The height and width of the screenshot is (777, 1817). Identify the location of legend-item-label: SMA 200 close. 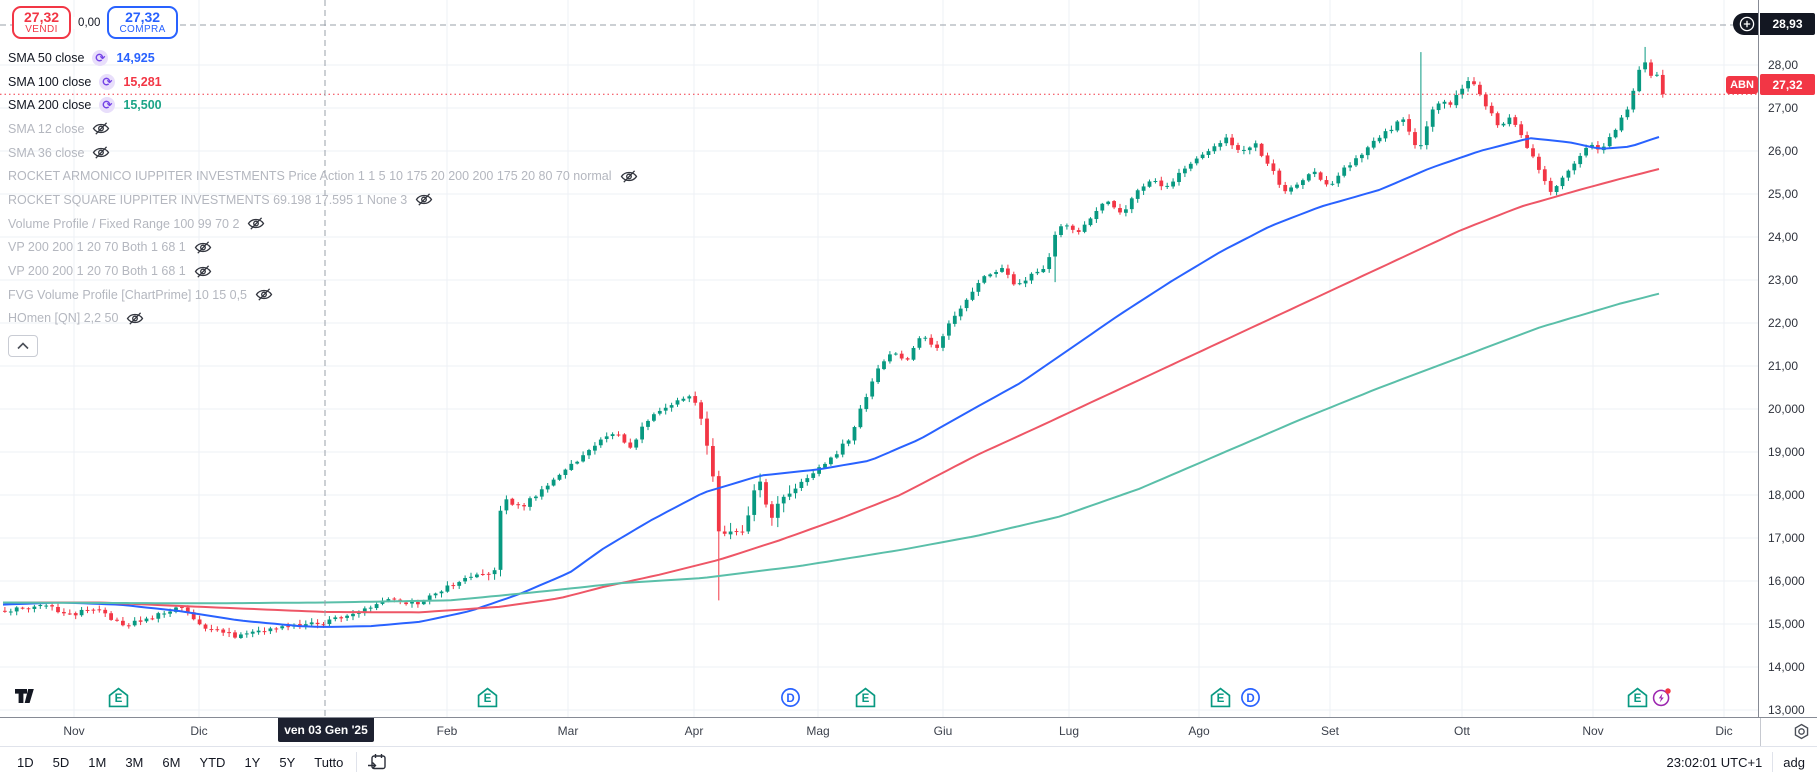
(50, 105).